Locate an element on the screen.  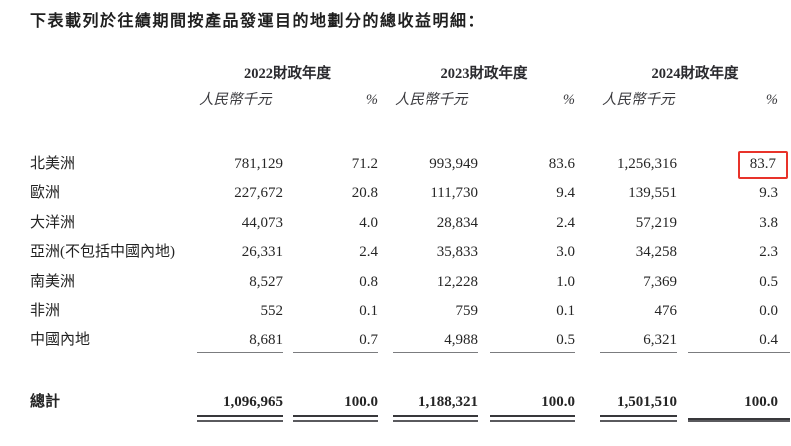
amount-cell: 28,834 is located at coordinates (457, 222).